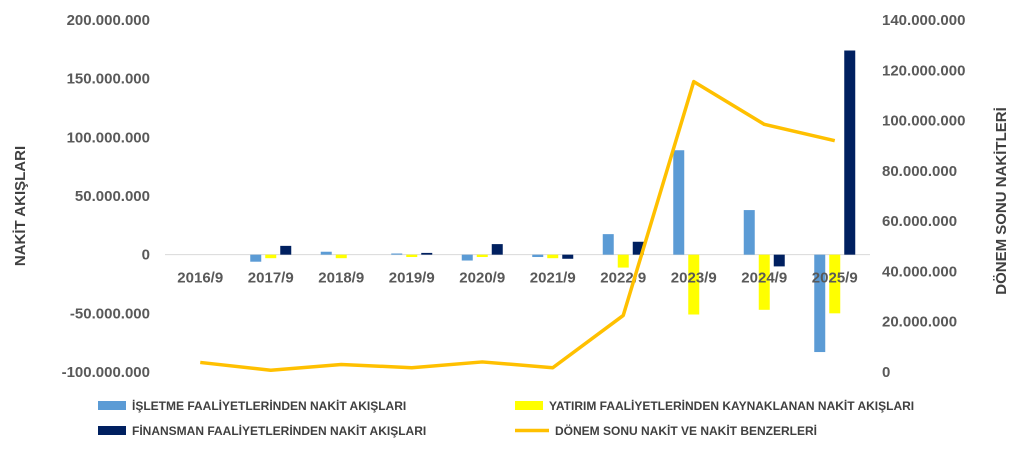  What do you see at coordinates (112, 196) in the screenshot?
I see `y-tick-label-3: 50.000.000` at bounding box center [112, 196].